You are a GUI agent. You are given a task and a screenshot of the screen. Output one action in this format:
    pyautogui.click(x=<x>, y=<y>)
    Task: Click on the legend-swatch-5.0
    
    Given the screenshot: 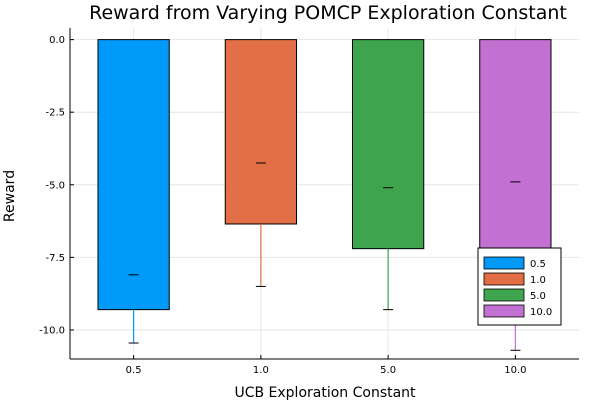 What is the action you would take?
    pyautogui.click(x=504, y=295)
    